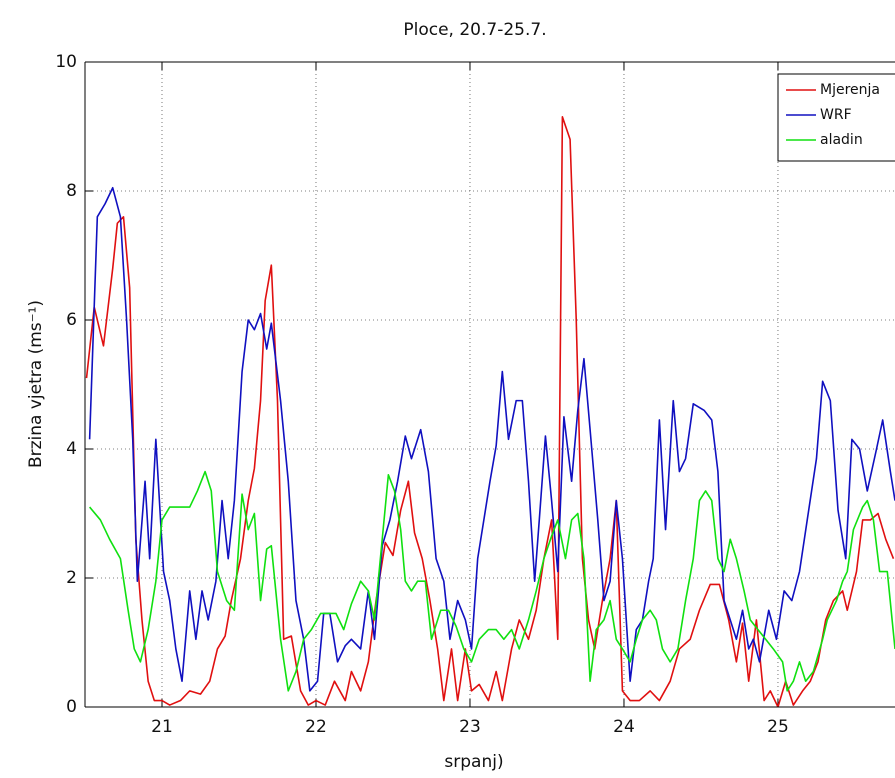 This screenshot has width=895, height=778. What do you see at coordinates (71, 578) in the screenshot?
I see `y-tick-label: 2` at bounding box center [71, 578].